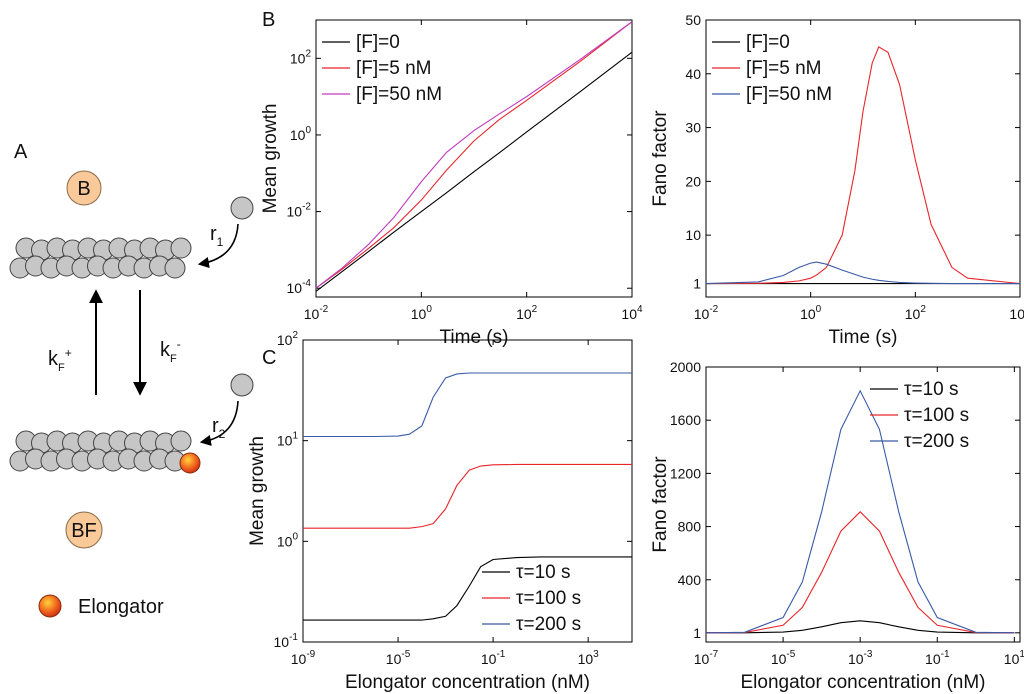 The image size is (1024, 694). Describe the element at coordinates (860, 658) in the screenshot. I see `tick-label: 10⁻³` at that location.